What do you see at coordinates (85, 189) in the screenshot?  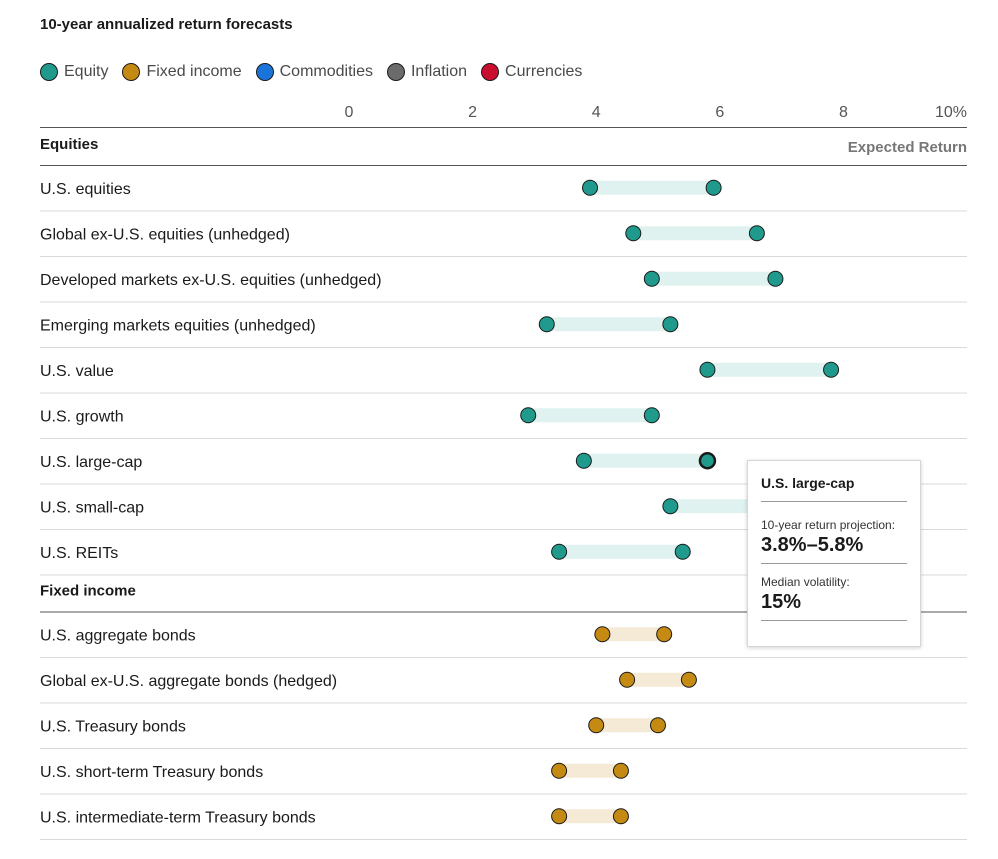 I see `row-label: U.S. equities` at bounding box center [85, 189].